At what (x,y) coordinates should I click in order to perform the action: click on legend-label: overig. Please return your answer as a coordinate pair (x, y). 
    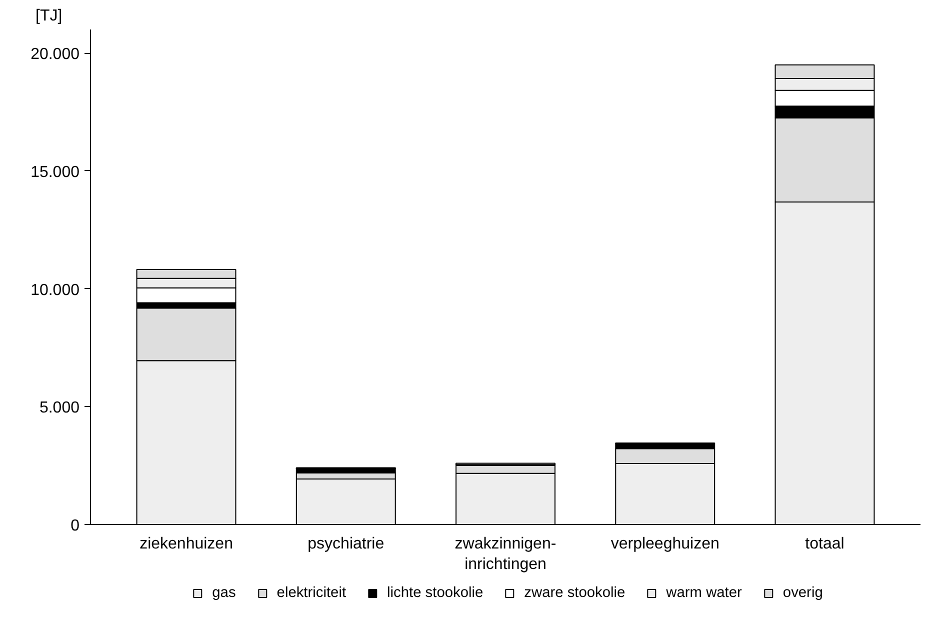
    Looking at the image, I should click on (802, 593).